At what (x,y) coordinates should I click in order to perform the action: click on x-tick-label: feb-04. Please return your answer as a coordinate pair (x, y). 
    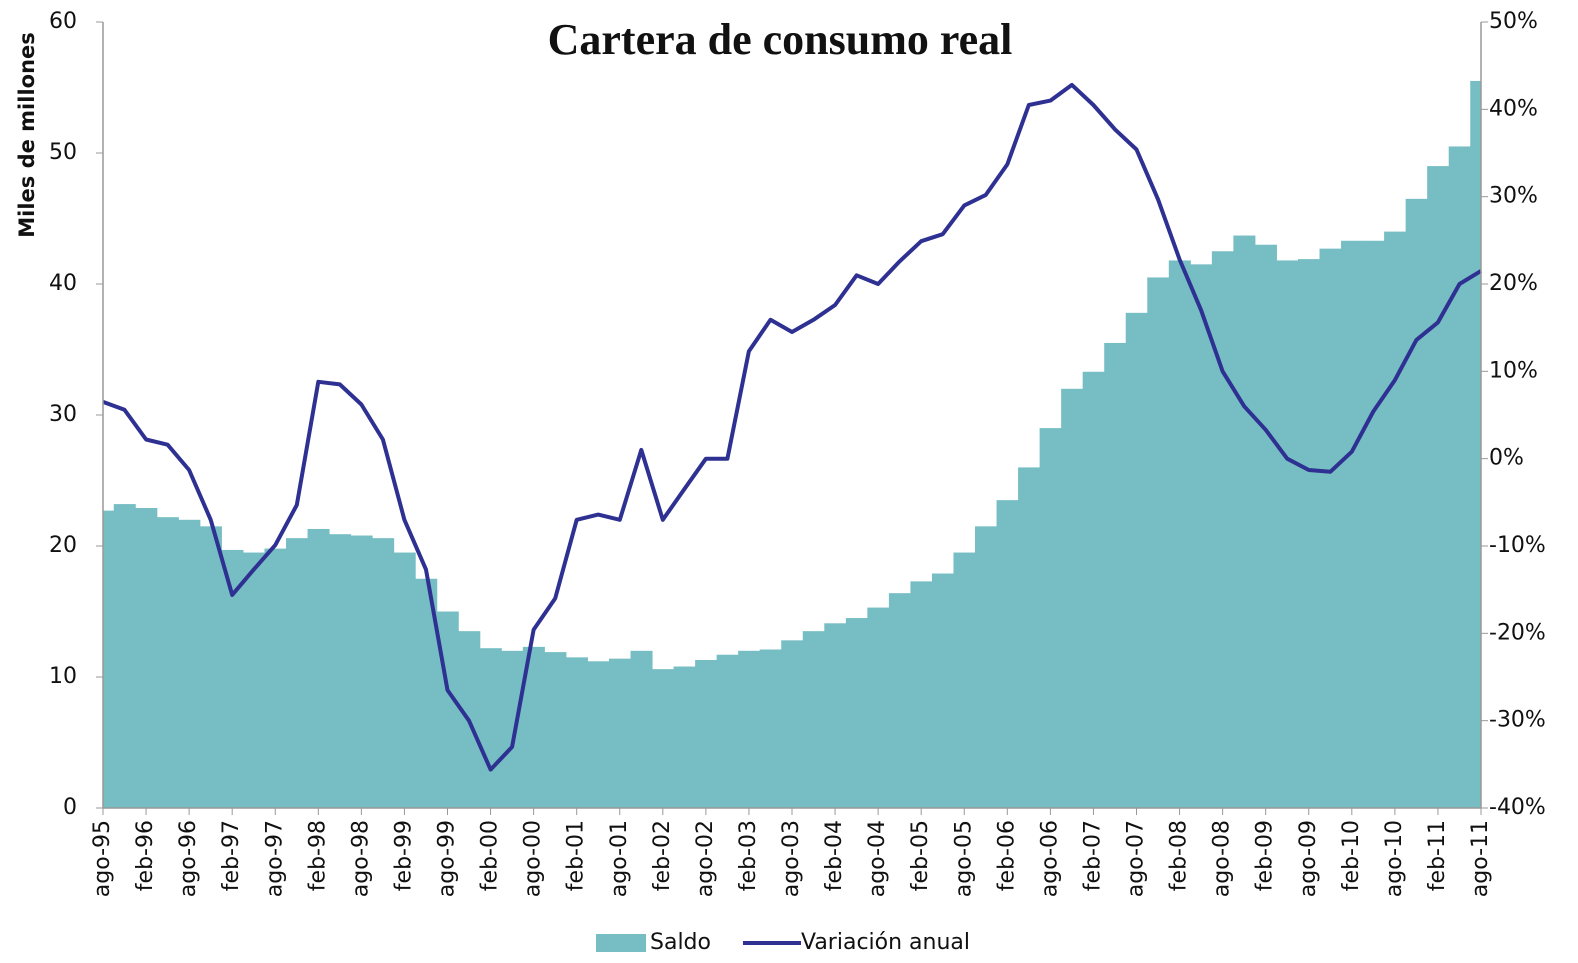
    Looking at the image, I should click on (834, 855).